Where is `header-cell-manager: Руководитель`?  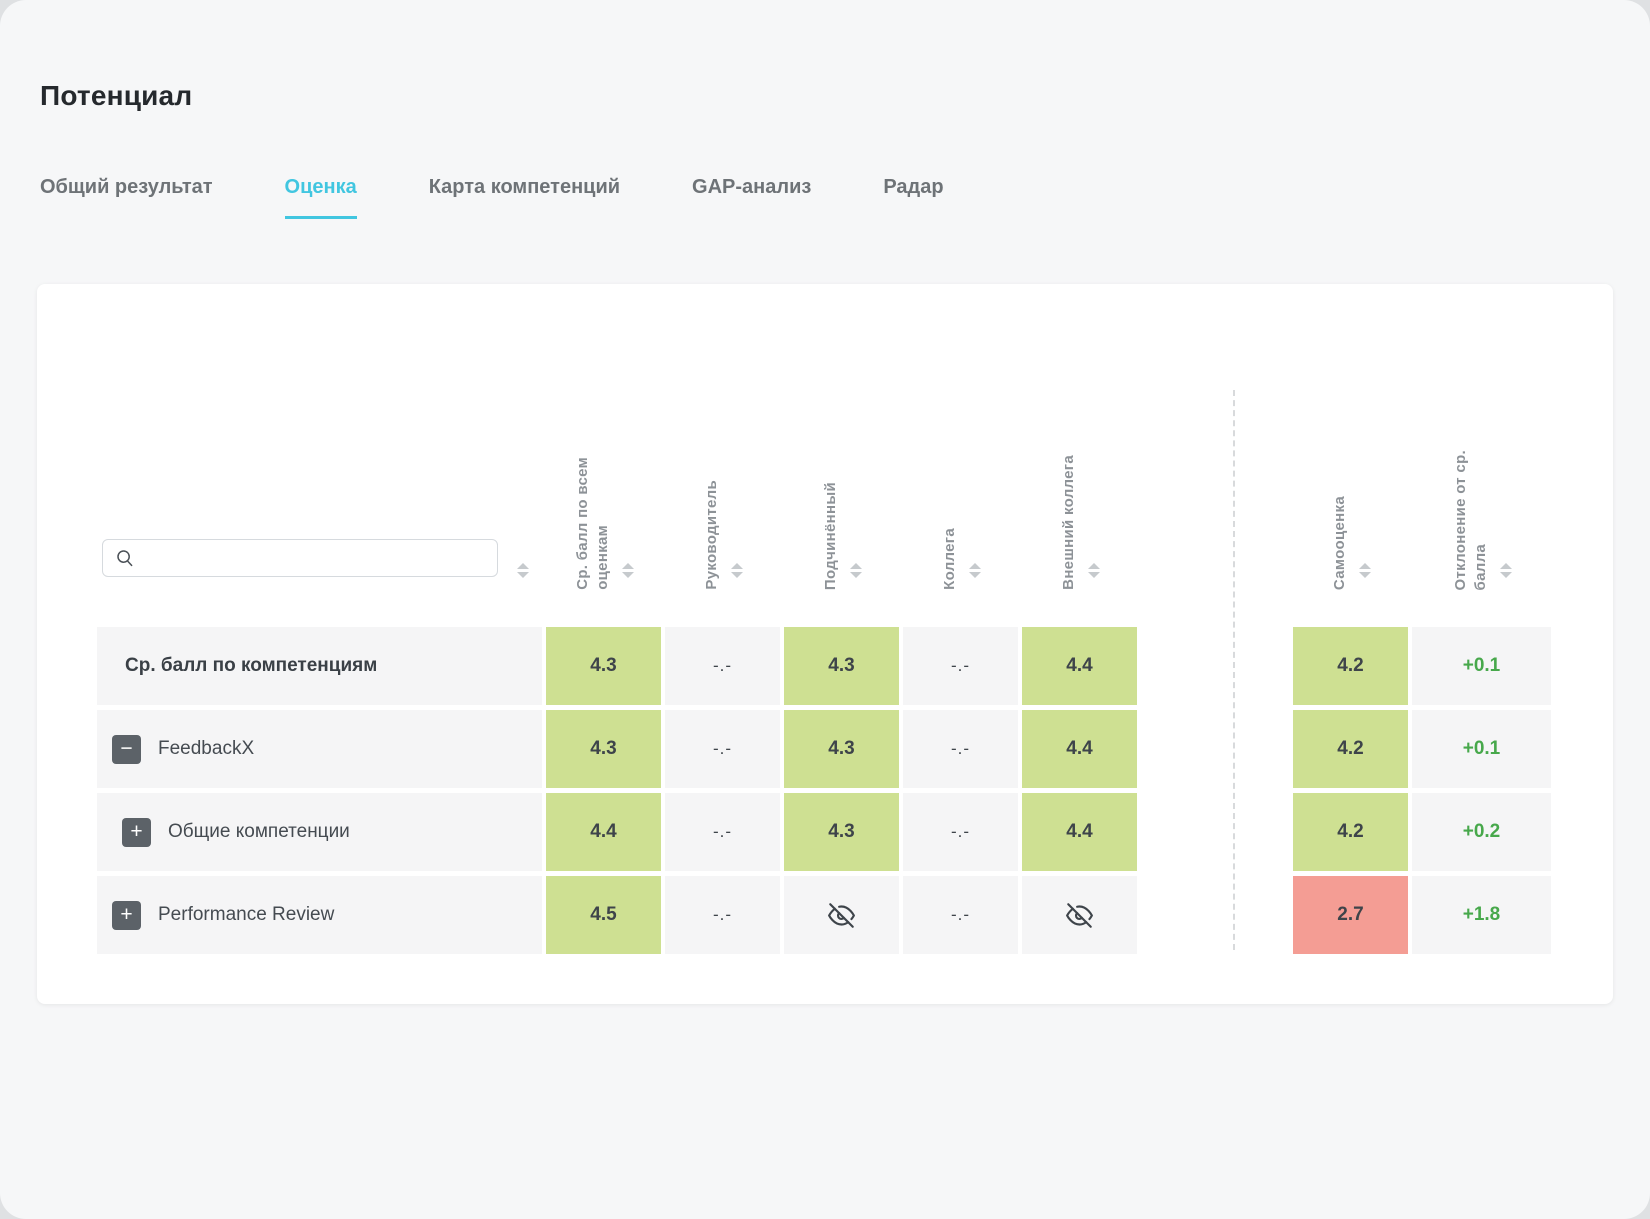 header-cell-manager: Руководитель is located at coordinates (722, 503).